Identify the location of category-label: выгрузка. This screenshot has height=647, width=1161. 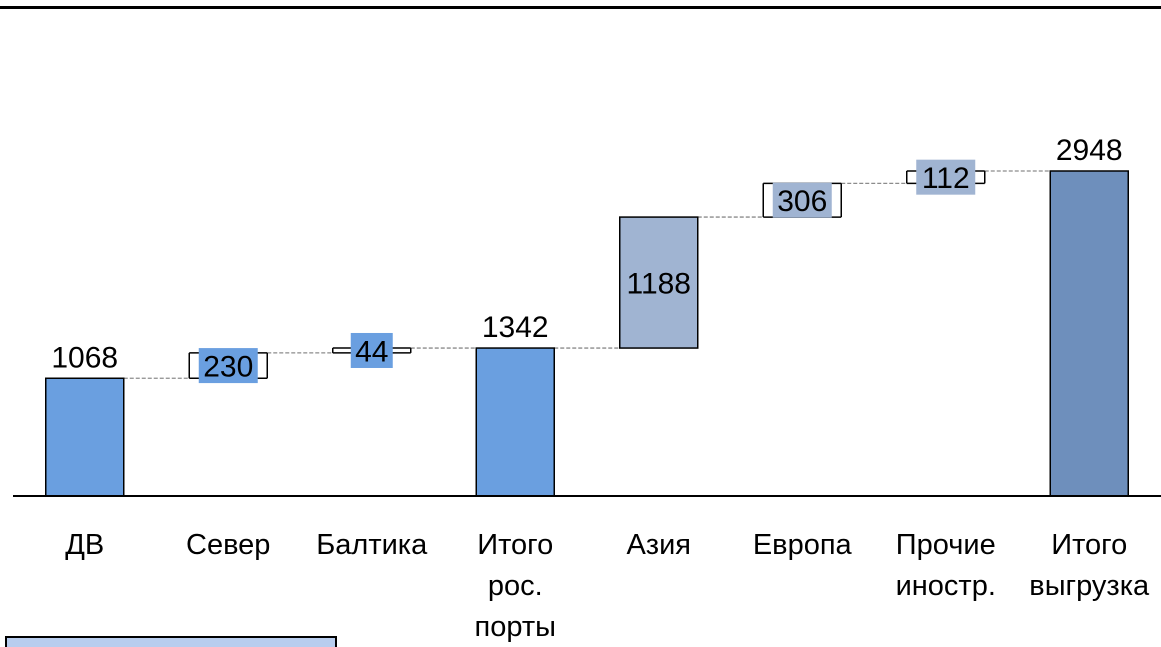
(1089, 586).